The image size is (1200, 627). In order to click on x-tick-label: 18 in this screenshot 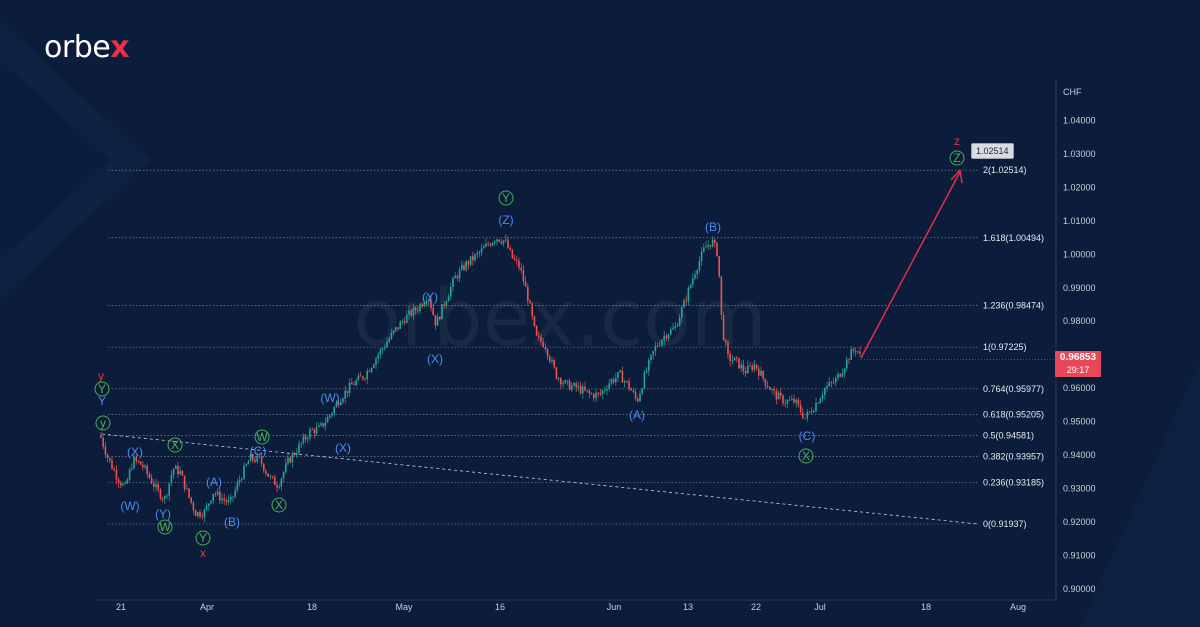, I will do `click(926, 607)`.